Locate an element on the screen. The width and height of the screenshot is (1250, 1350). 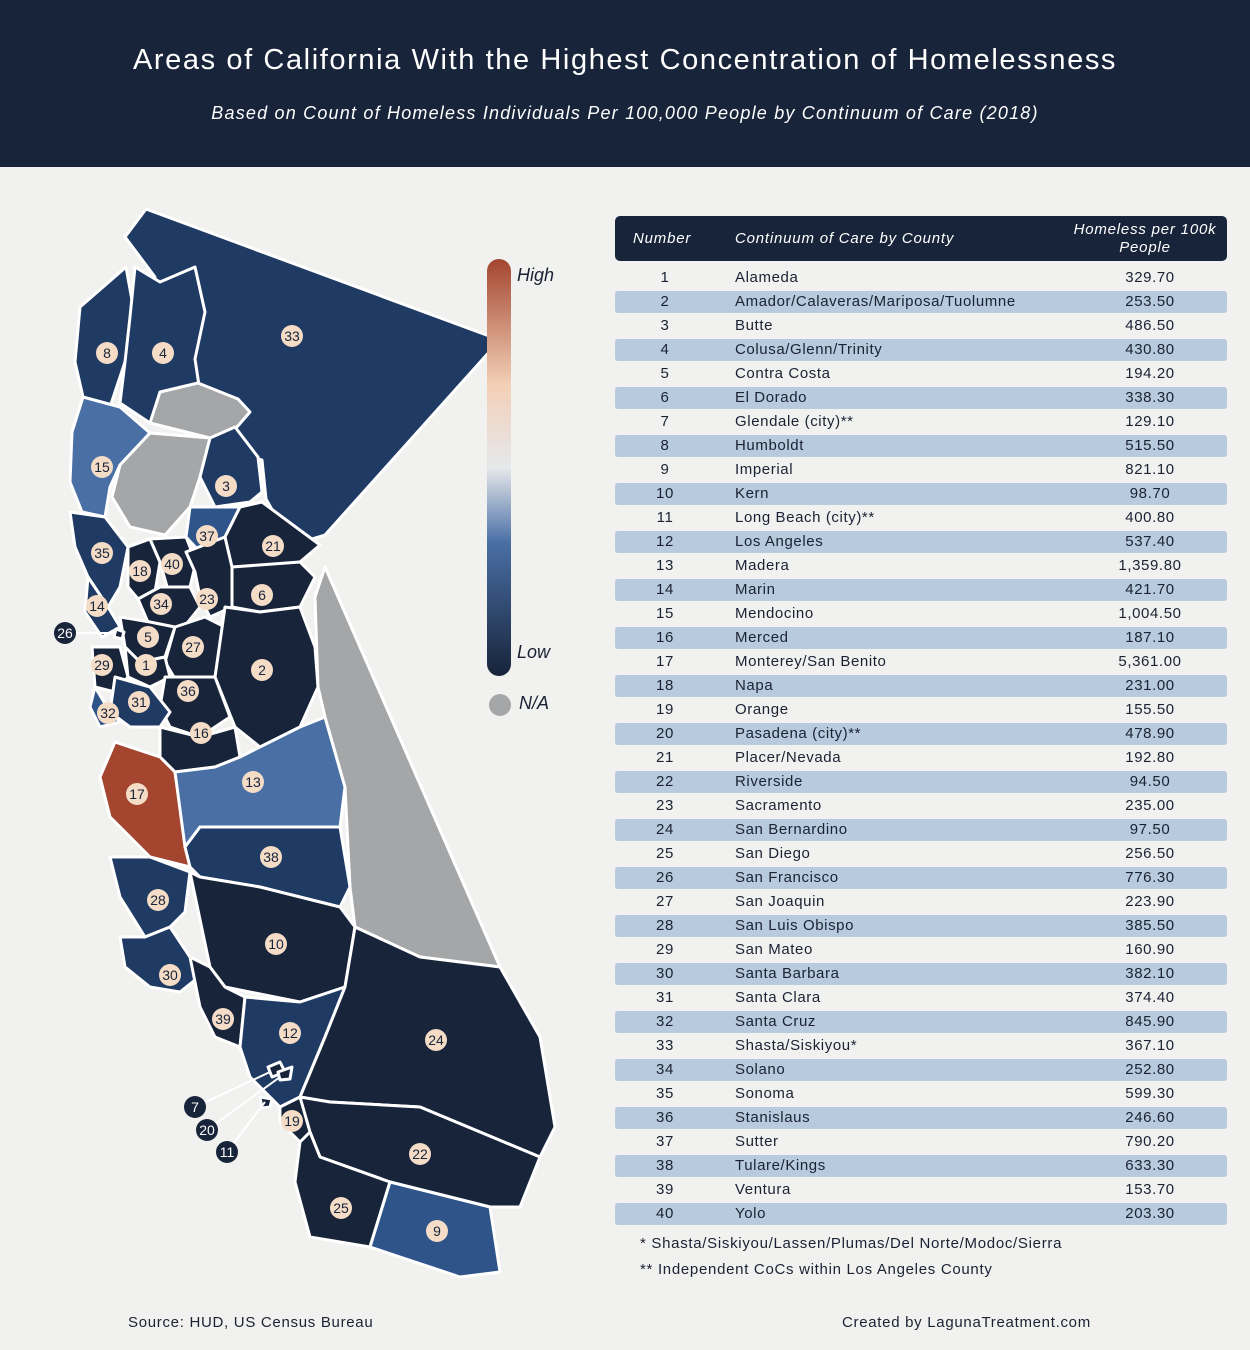
table-row: 8 Humboldt 515.50 is located at coordinates (921, 446).